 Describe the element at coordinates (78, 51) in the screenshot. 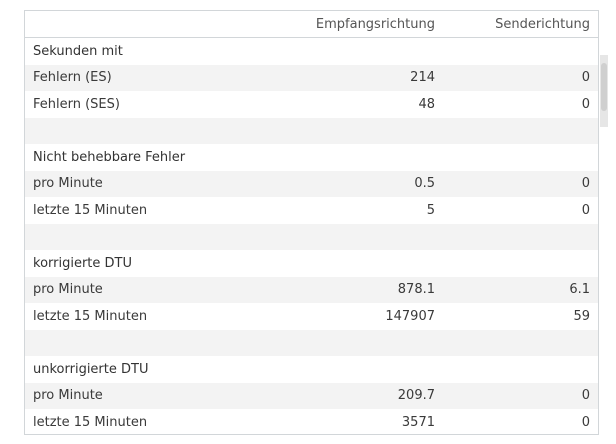

I see `row-label: Sekunden mit` at that location.